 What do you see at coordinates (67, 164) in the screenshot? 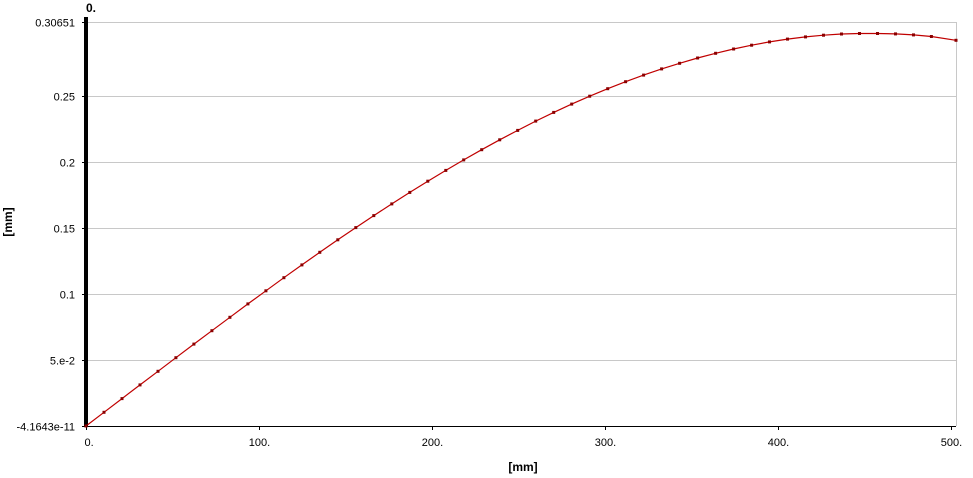
I see `y-tick-label: 0.2` at bounding box center [67, 164].